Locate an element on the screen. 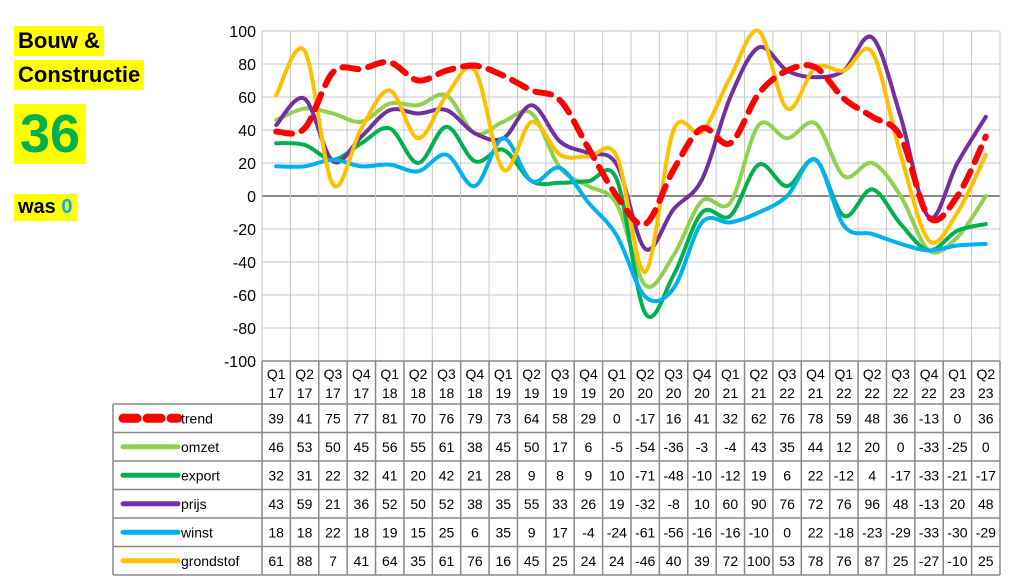  legend-label-export: export is located at coordinates (200, 475).